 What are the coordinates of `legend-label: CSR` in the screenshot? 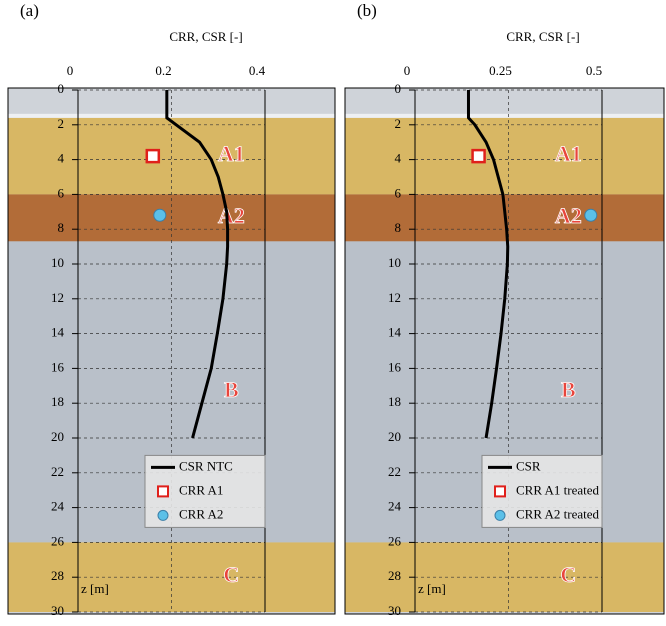 It's located at (528, 465).